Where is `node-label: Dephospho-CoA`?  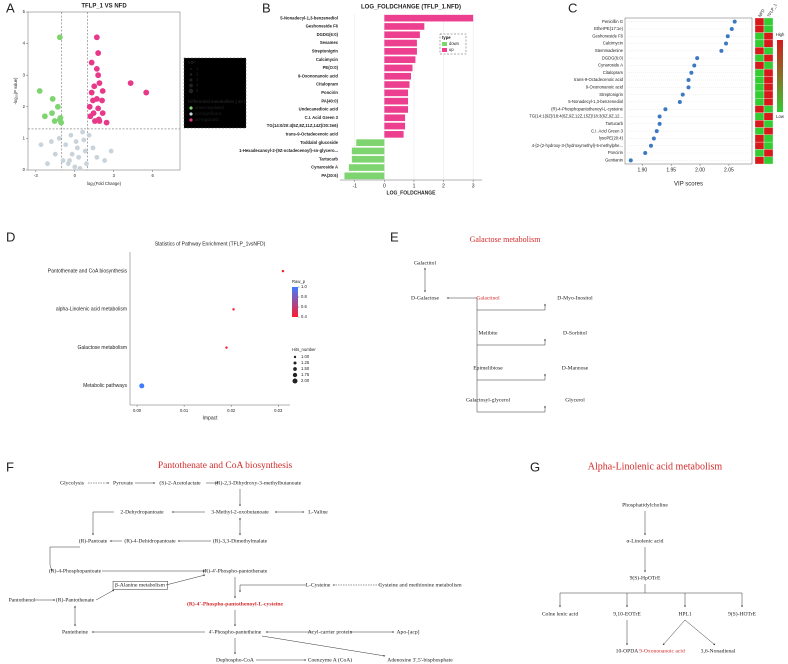 node-label: Dephospho-CoA is located at coordinates (235, 660).